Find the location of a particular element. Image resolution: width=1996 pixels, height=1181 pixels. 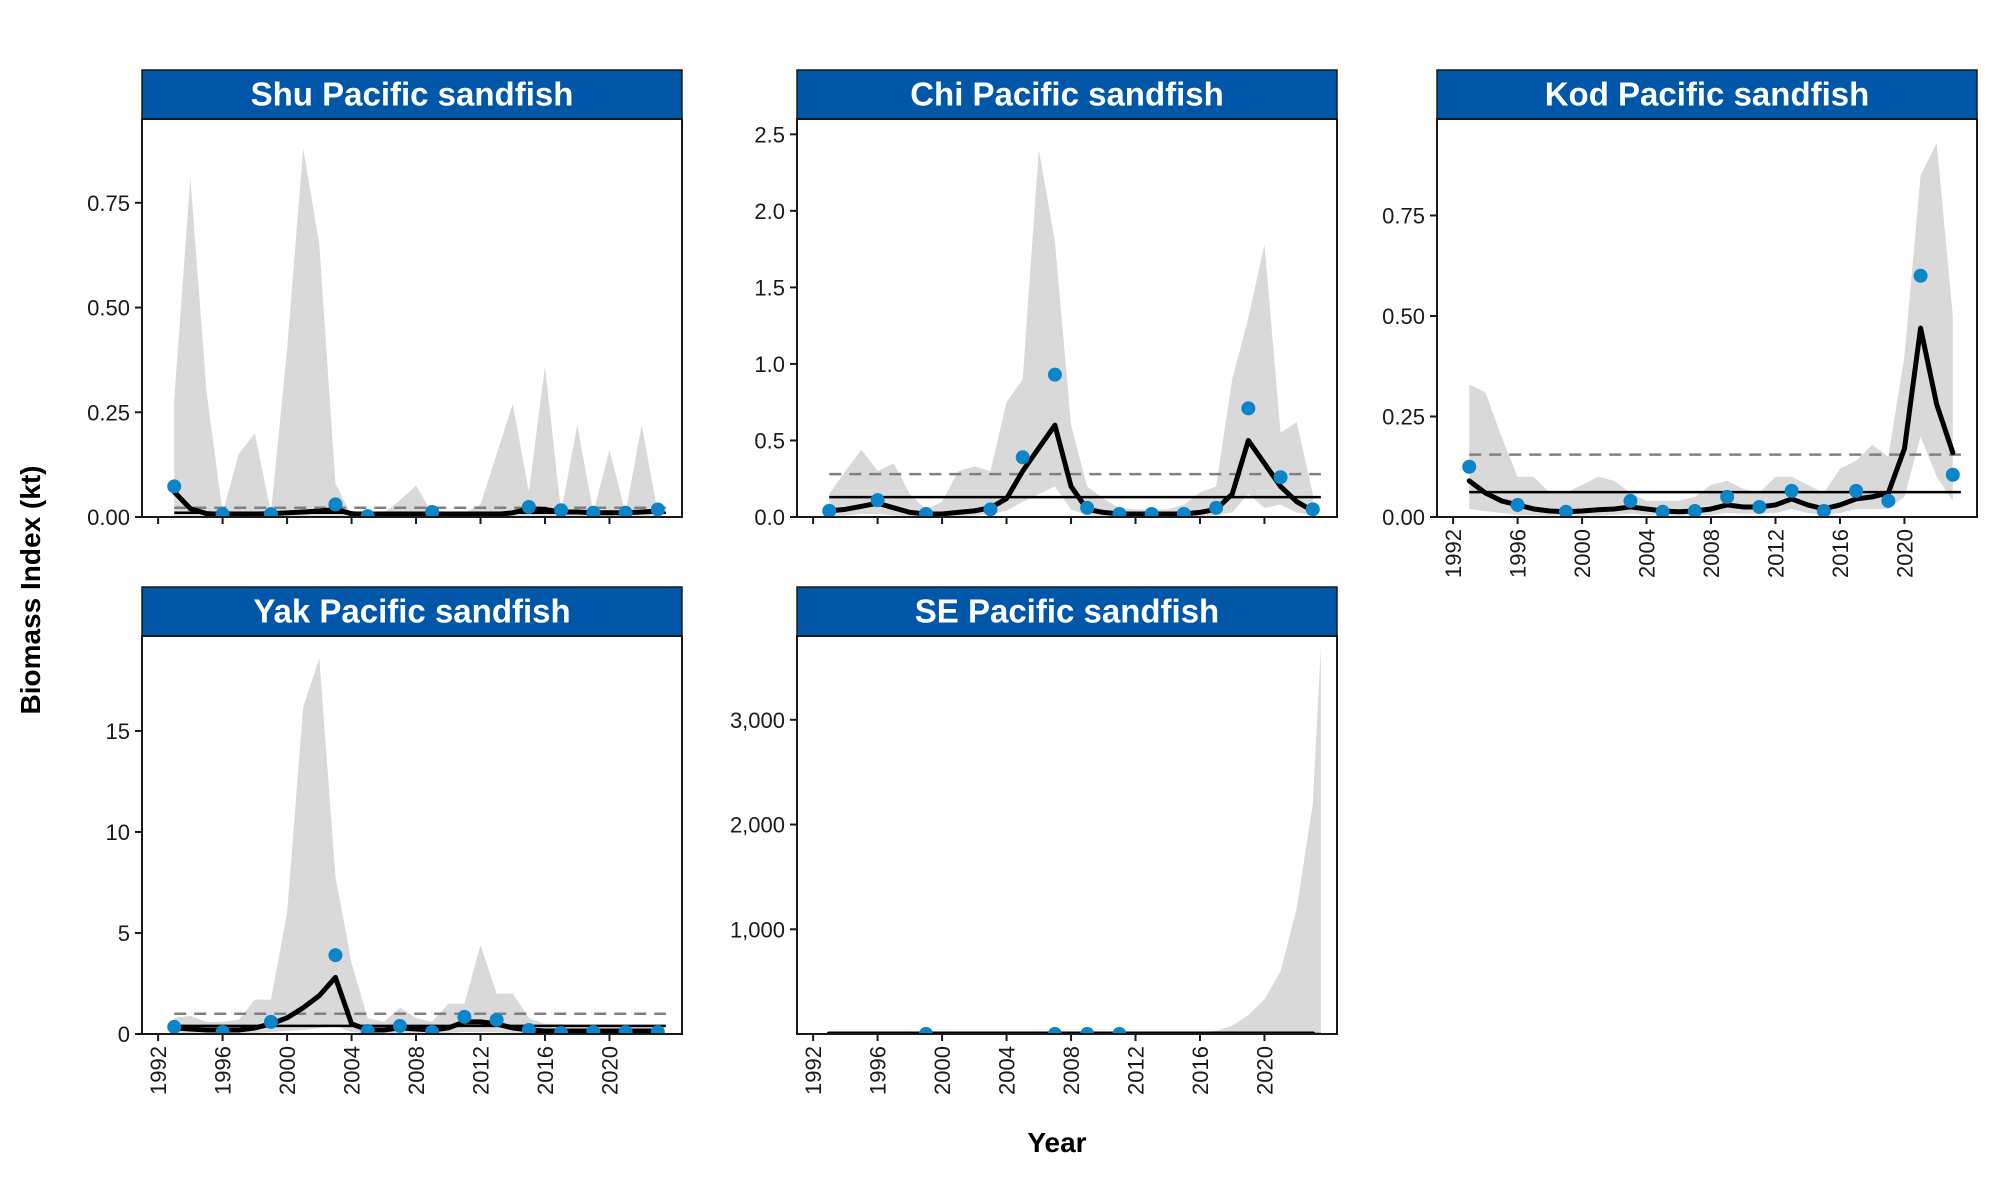

panel-title: Kod Pacific sandfish is located at coordinates (1707, 94).